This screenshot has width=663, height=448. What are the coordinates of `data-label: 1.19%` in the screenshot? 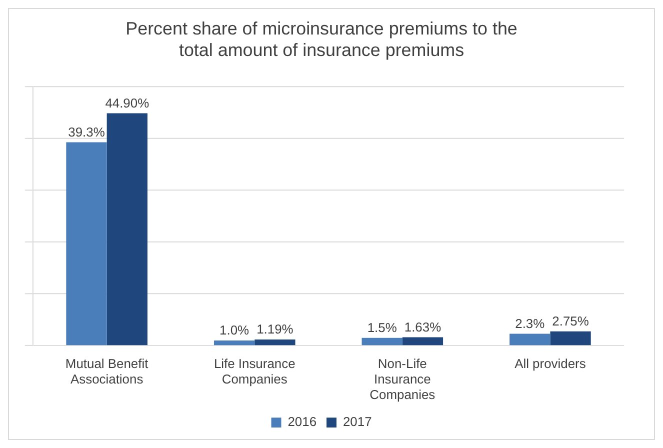 It's located at (275, 329).